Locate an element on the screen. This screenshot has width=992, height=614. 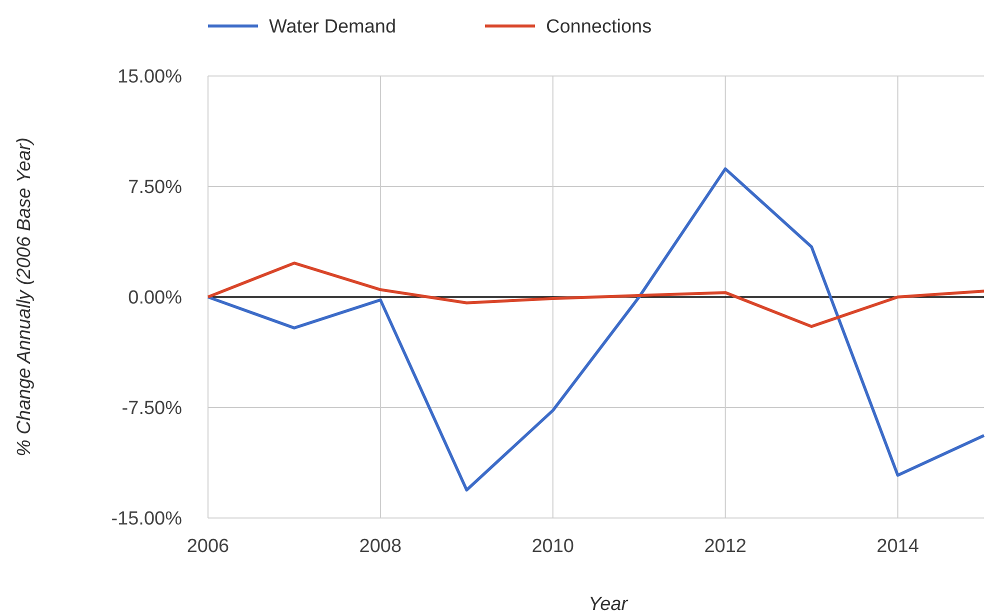
x-tick-label: 2010 is located at coordinates (553, 546).